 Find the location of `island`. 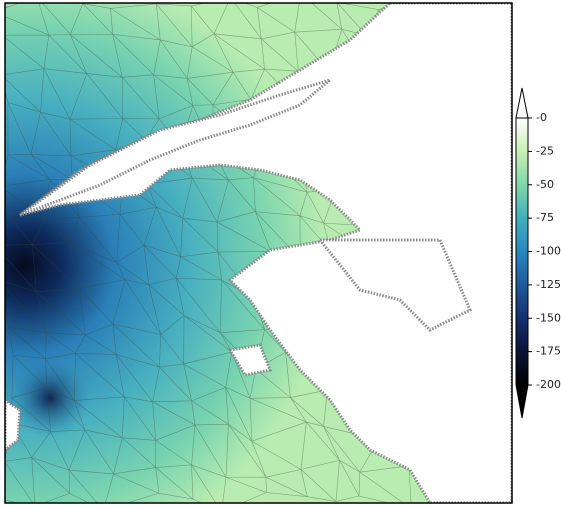

island is located at coordinates (250, 360).